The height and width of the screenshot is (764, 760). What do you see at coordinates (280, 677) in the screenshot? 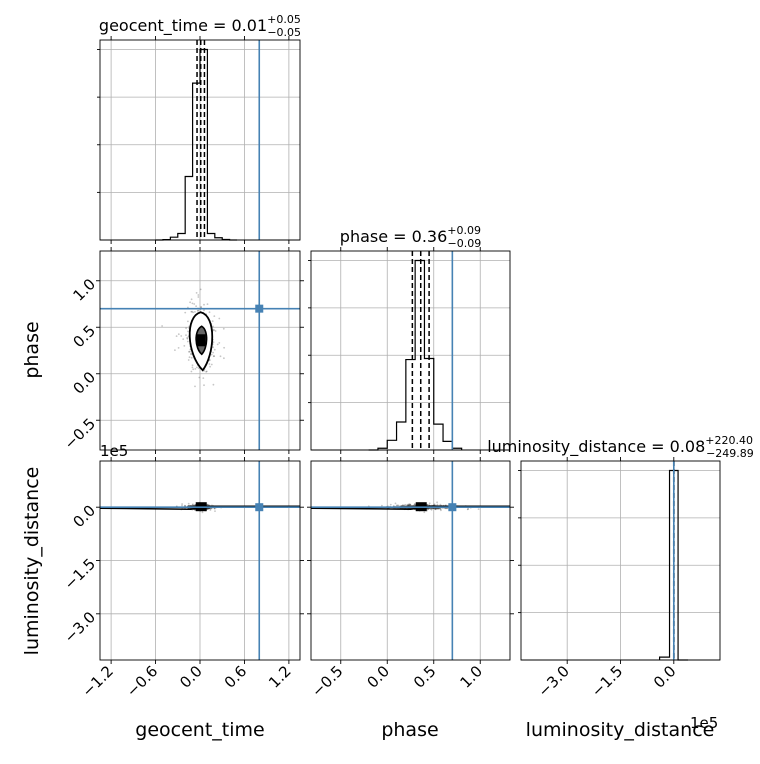
I see `xtick-label-geocent_time: 1.2` at bounding box center [280, 677].